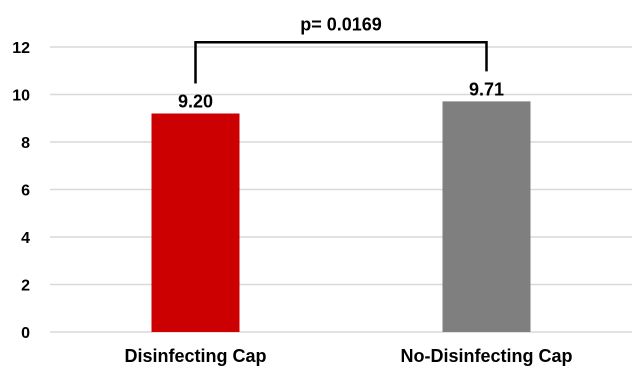 This screenshot has width=644, height=368. What do you see at coordinates (25, 143) in the screenshot?
I see `y-tick-label: 8` at bounding box center [25, 143].